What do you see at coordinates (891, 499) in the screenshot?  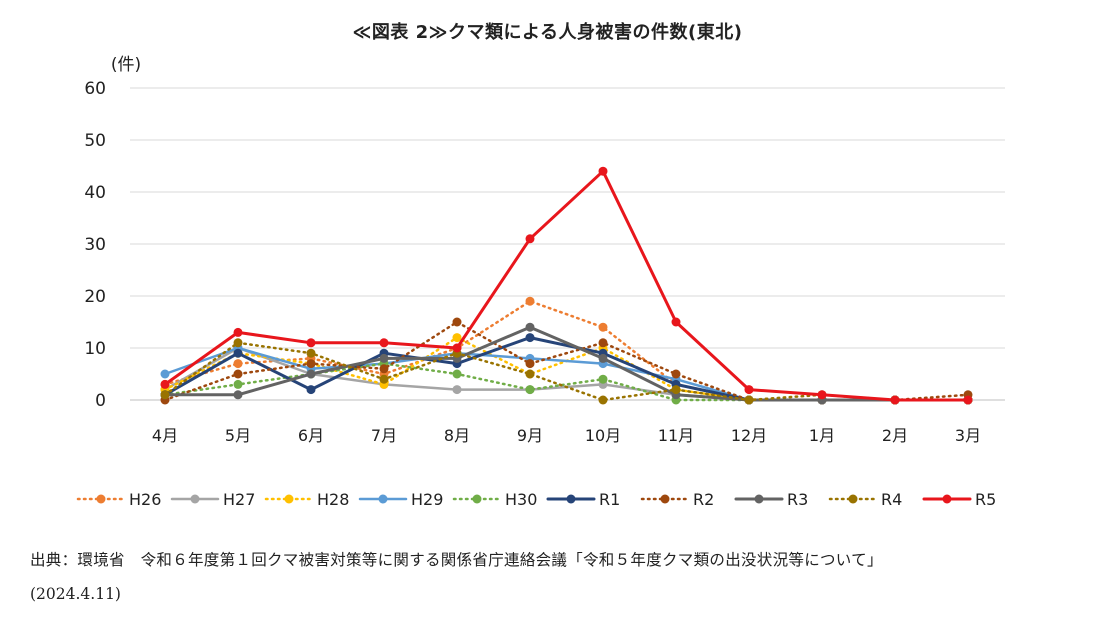 I see `legend-label: R4` at bounding box center [891, 499].